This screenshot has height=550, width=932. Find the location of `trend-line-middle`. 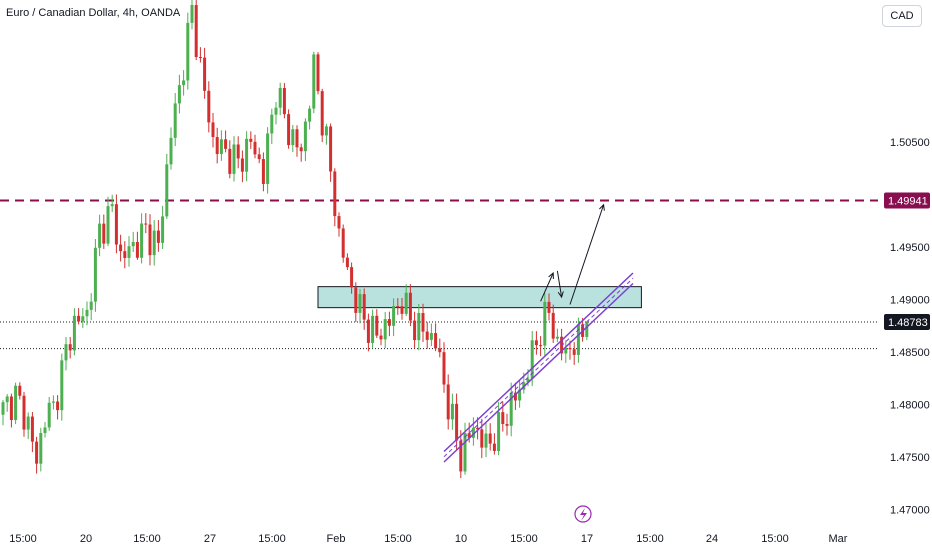

trend-line-middle is located at coordinates (538, 367).